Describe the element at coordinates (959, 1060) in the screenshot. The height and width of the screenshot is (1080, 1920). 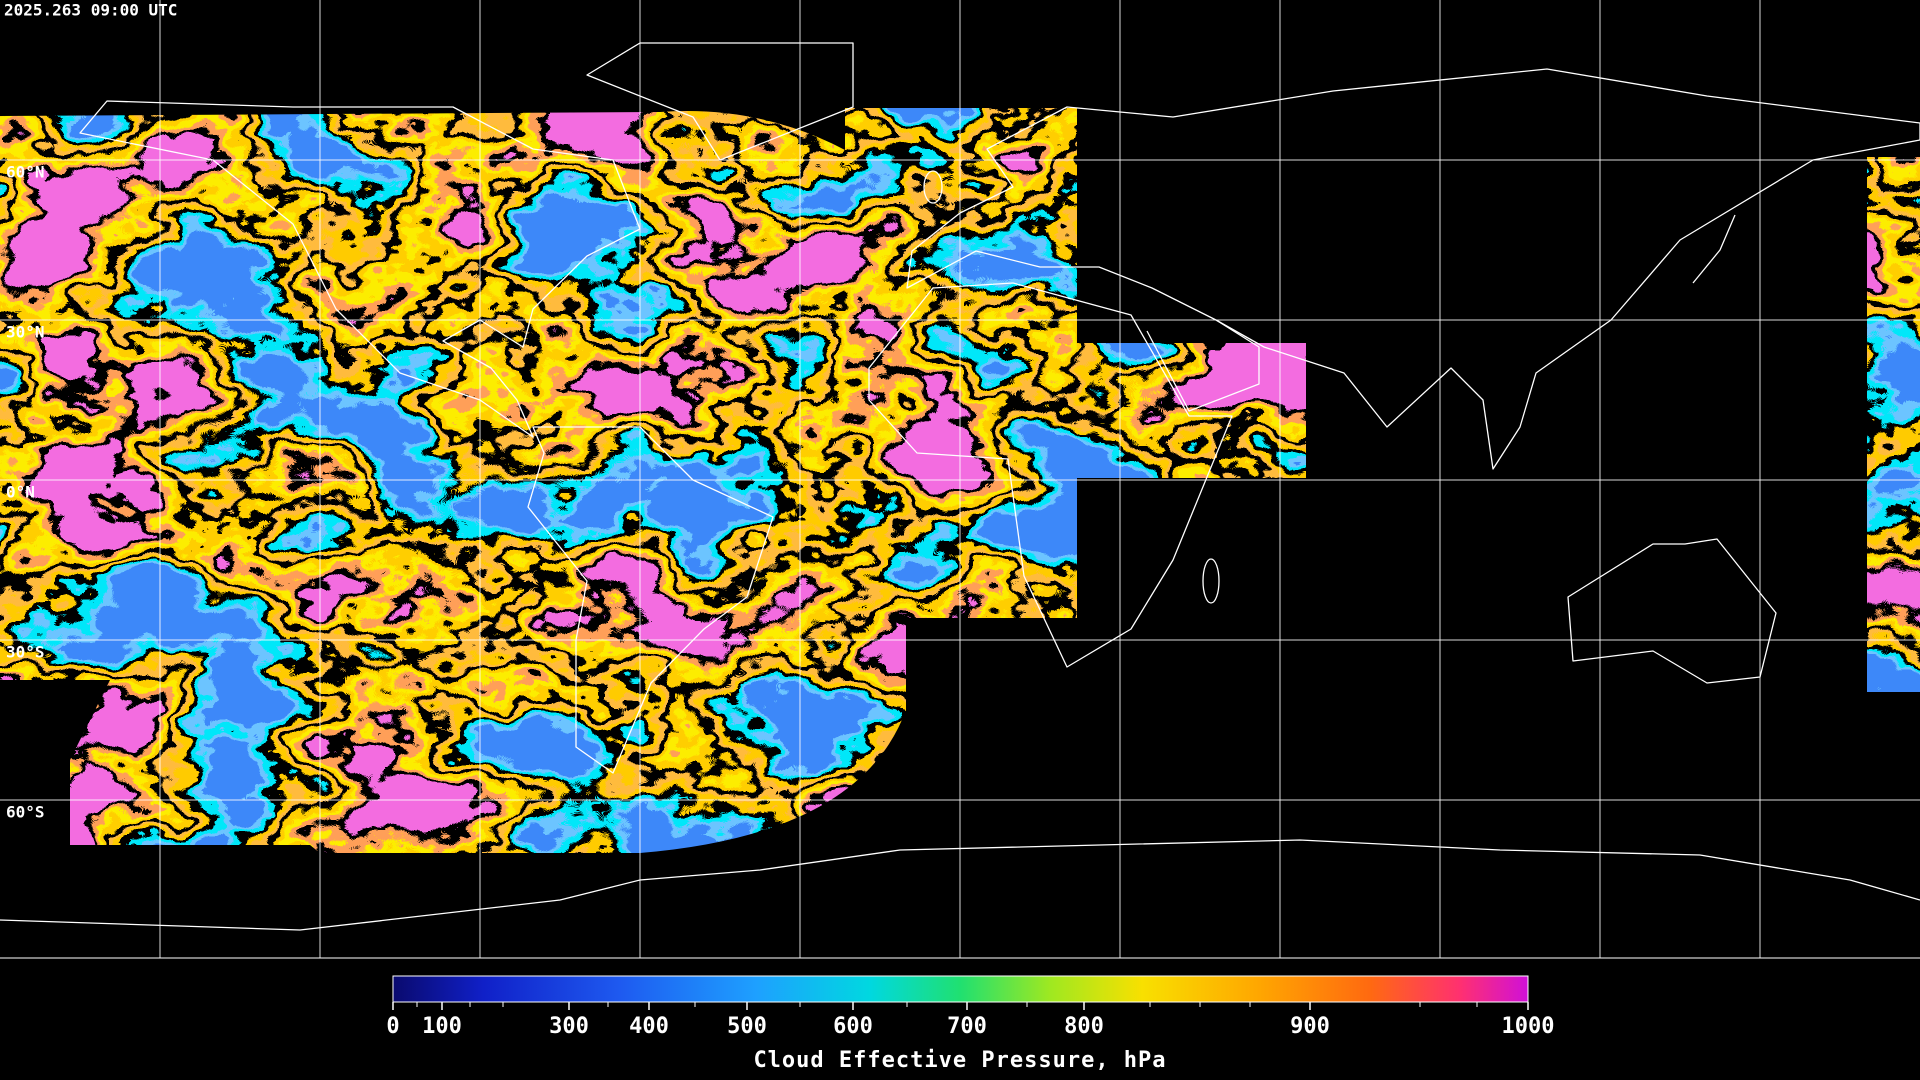
I see `colorbar-label: Cloud Effective Pressure, hPa` at that location.